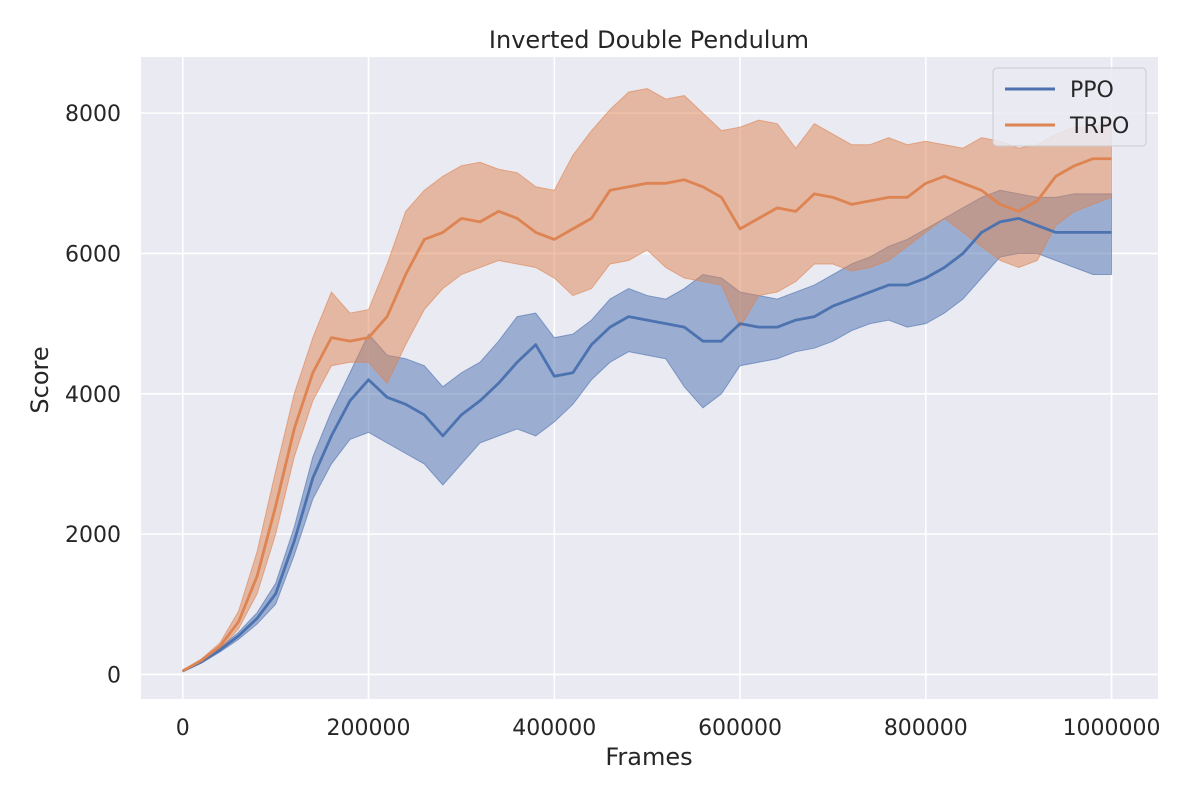 The image size is (1200, 800). What do you see at coordinates (93, 395) in the screenshot?
I see `y-tick-label: 4000` at bounding box center [93, 395].